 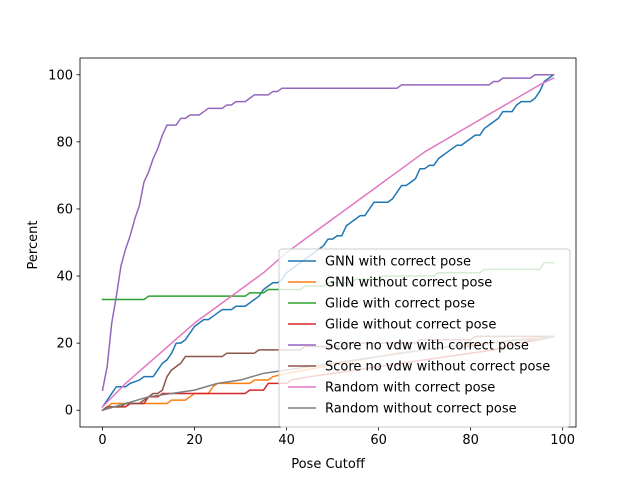 I want to click on x-tick-label: 80, so click(x=470, y=440).